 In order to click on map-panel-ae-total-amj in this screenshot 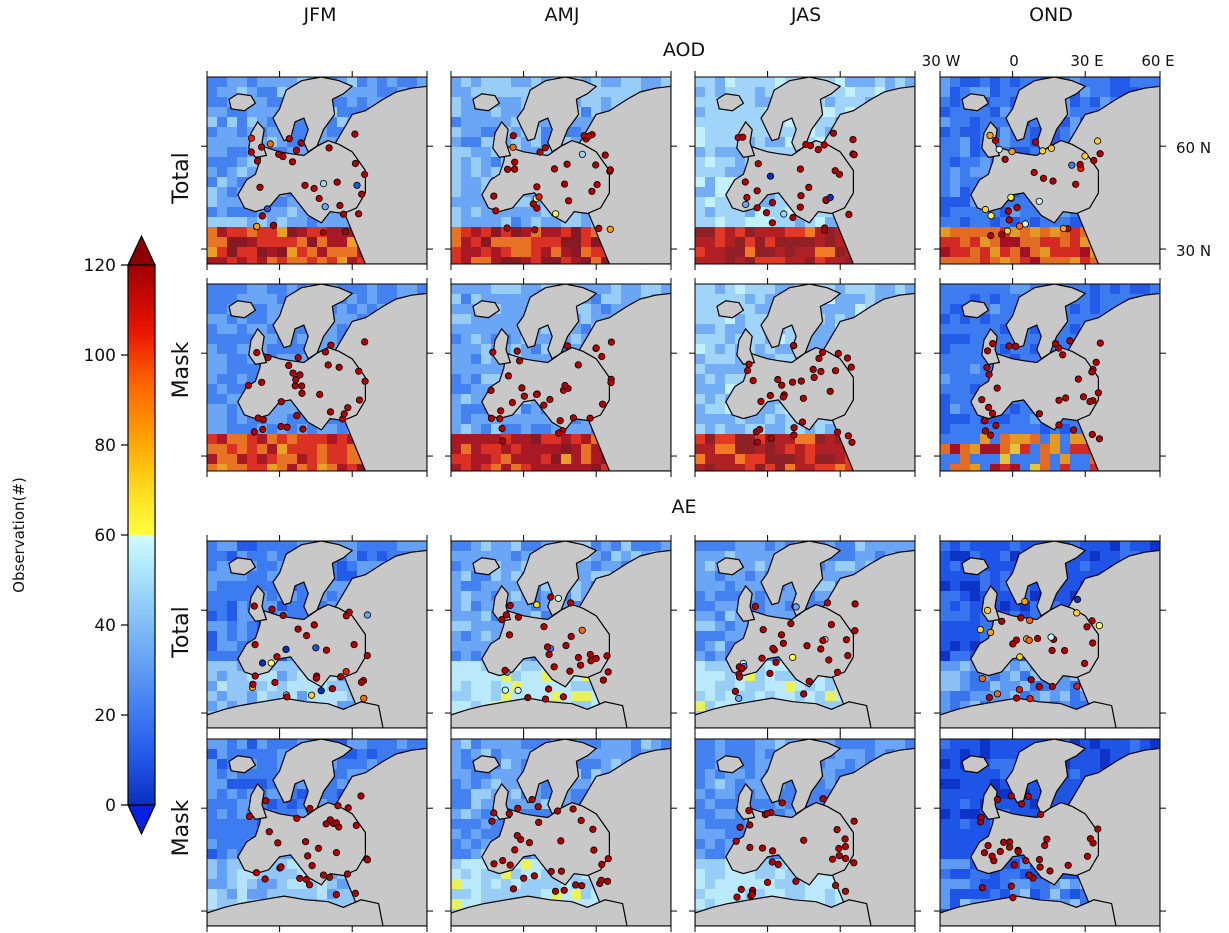, I will do `click(561, 634)`.